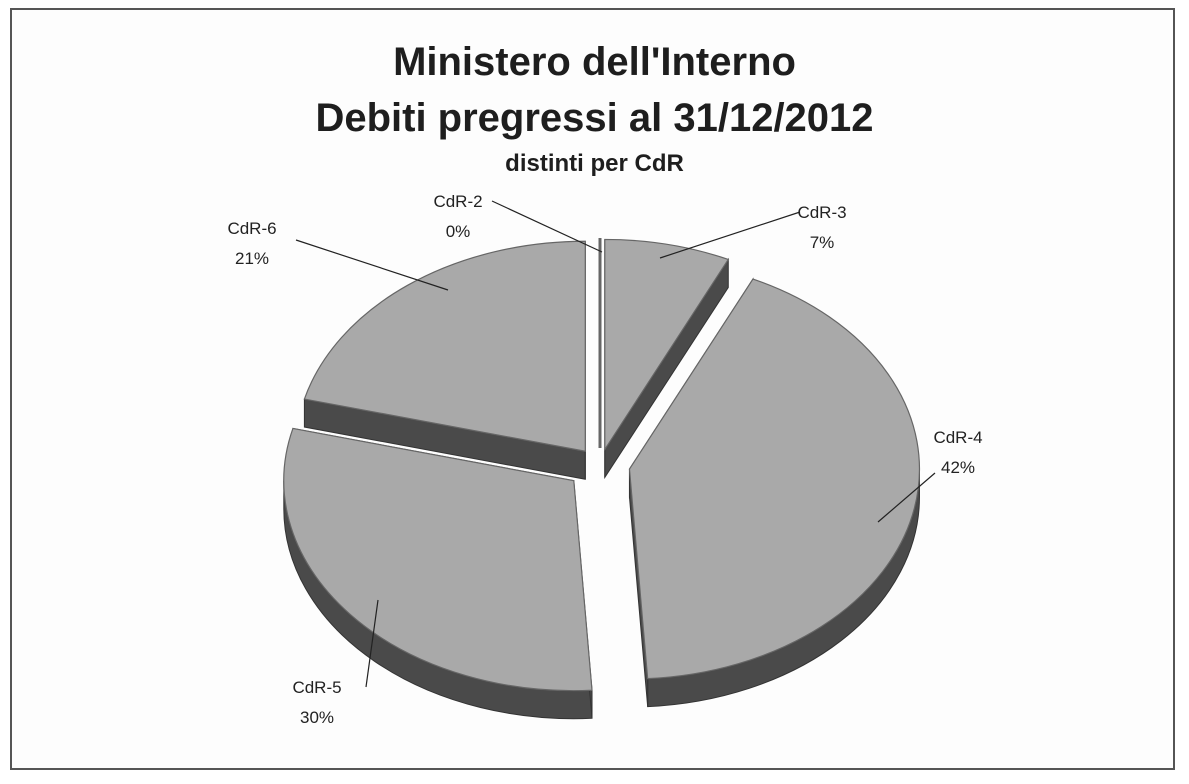 Image resolution: width=1189 pixels, height=784 pixels. I want to click on label-name-cdr-5: CdR-5, so click(316, 687).